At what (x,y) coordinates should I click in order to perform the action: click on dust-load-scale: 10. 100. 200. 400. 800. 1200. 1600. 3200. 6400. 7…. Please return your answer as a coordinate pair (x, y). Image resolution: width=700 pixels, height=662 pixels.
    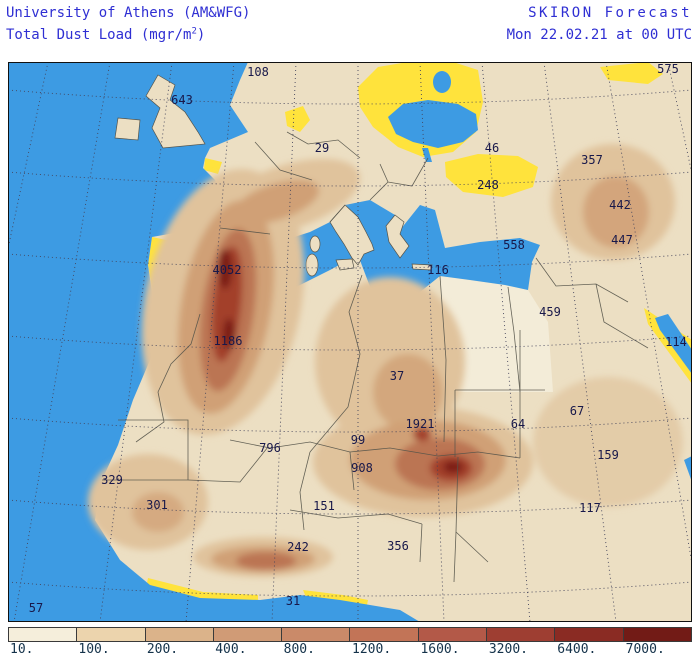
    Looking at the image, I should click on (350, 642).